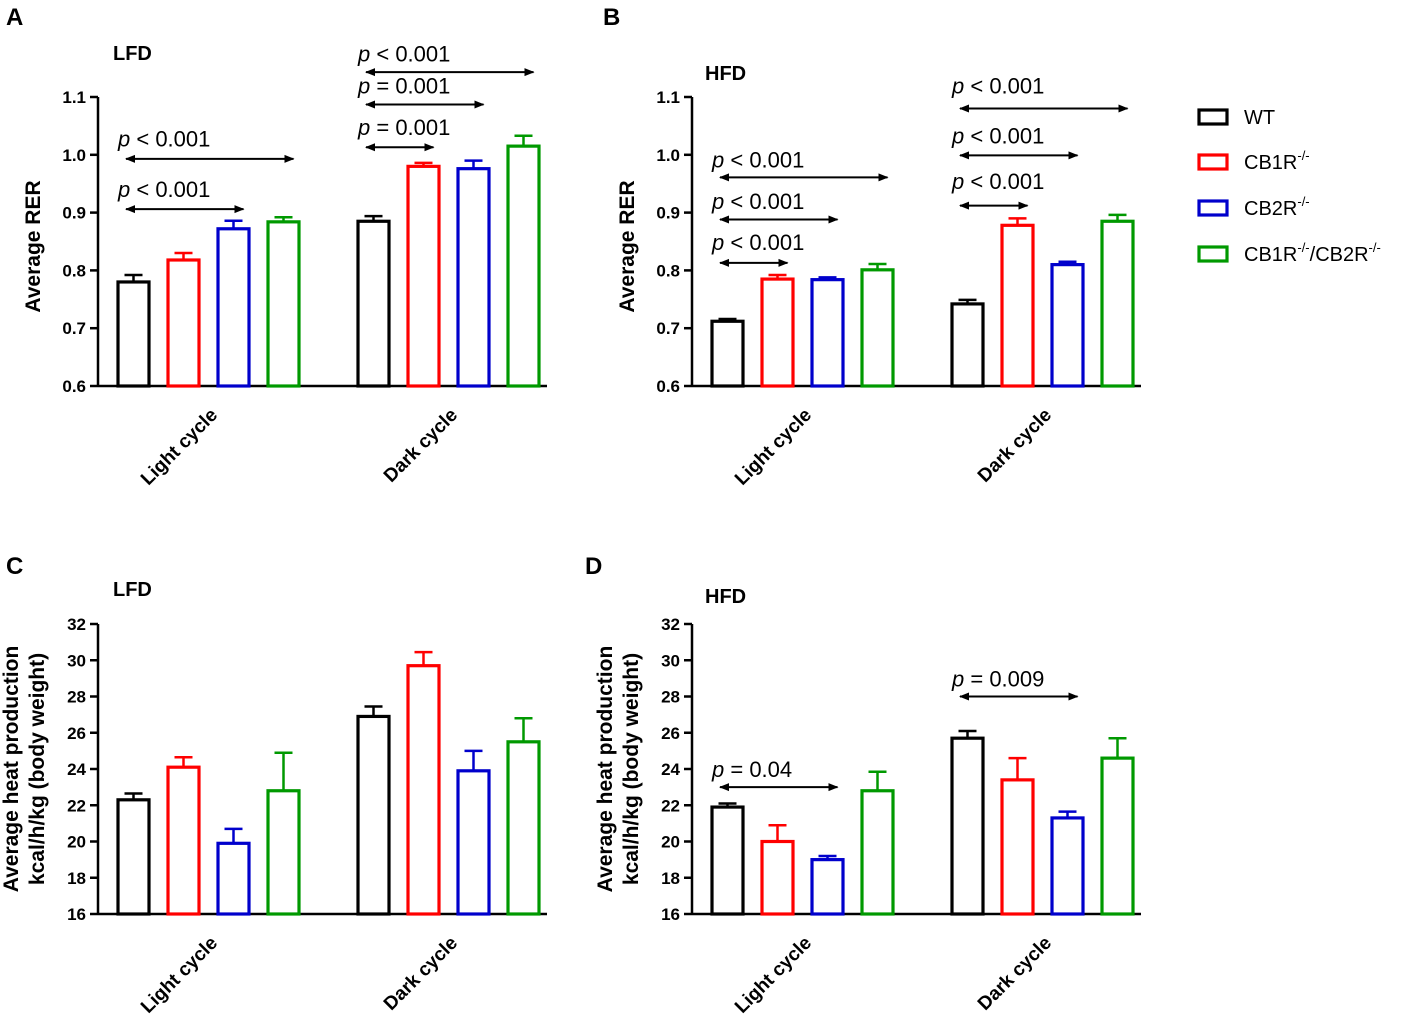 The image size is (1417, 1028). I want to click on diet-label: LFD, so click(132, 54).